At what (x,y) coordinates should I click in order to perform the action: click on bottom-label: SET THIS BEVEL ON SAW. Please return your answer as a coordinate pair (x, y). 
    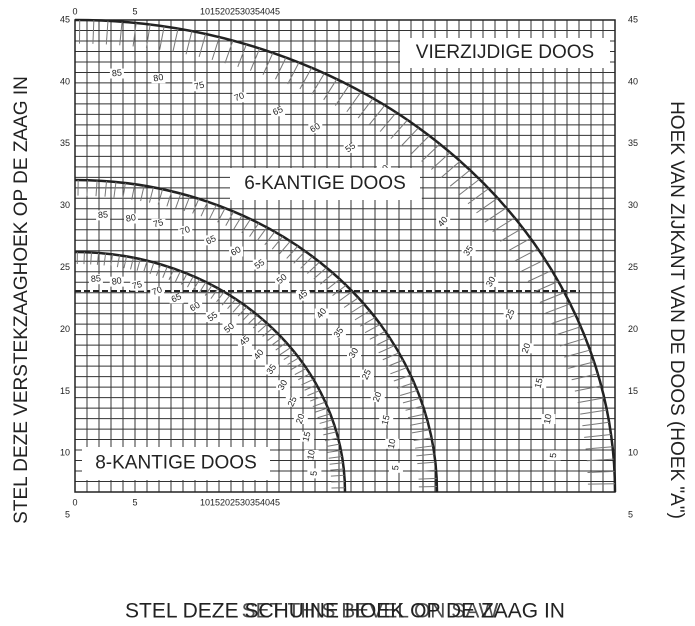
    Looking at the image, I should click on (370, 611).